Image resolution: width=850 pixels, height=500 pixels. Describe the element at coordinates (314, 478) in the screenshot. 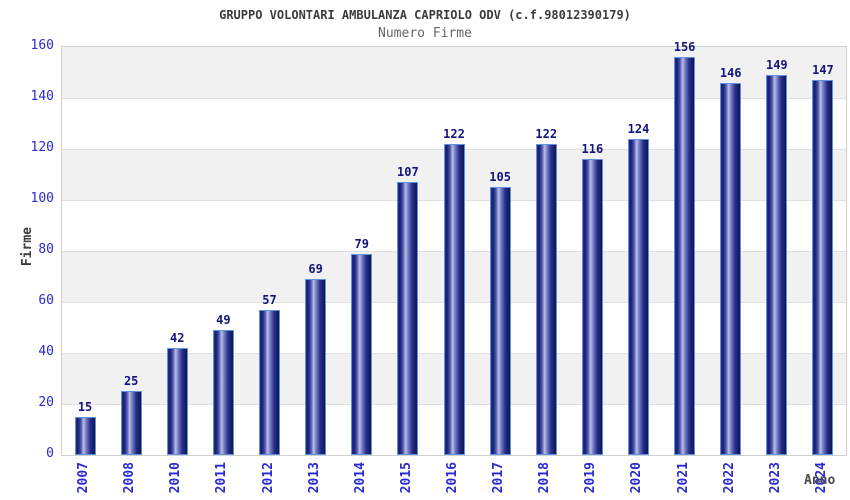

I see `x-tick-label: 2013` at that location.